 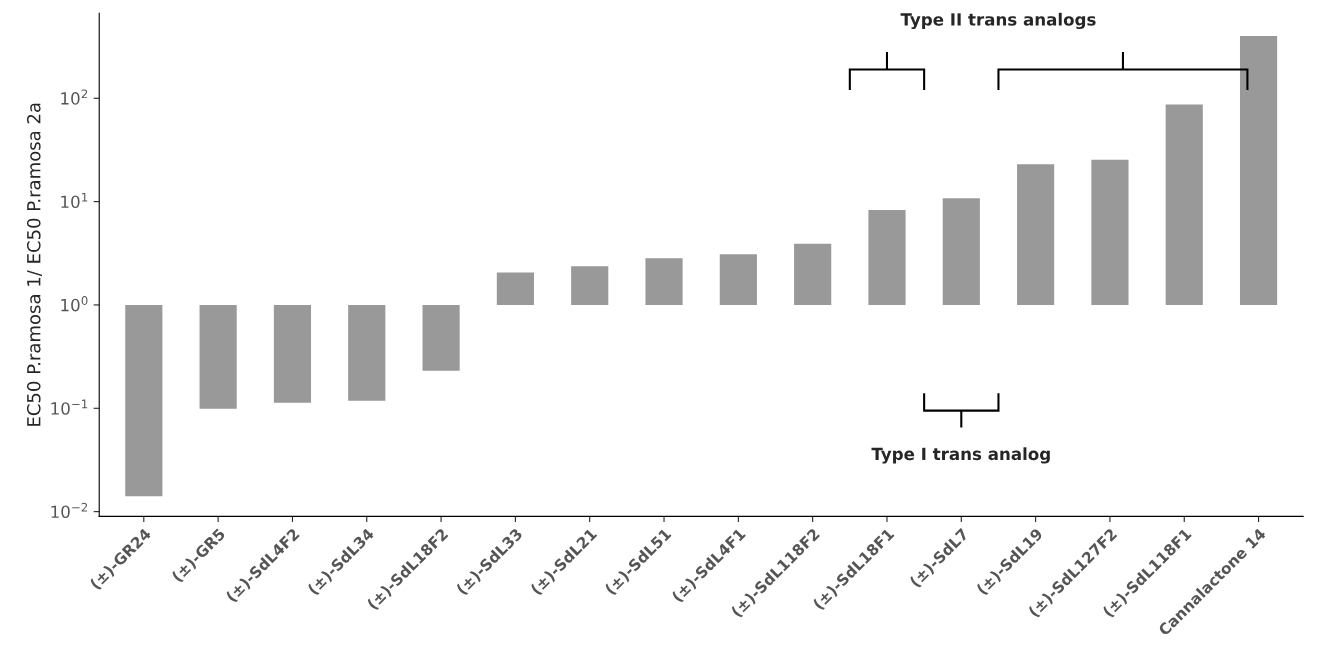 What do you see at coordinates (960, 455) in the screenshot?
I see `annotation: Type I trans analog` at bounding box center [960, 455].